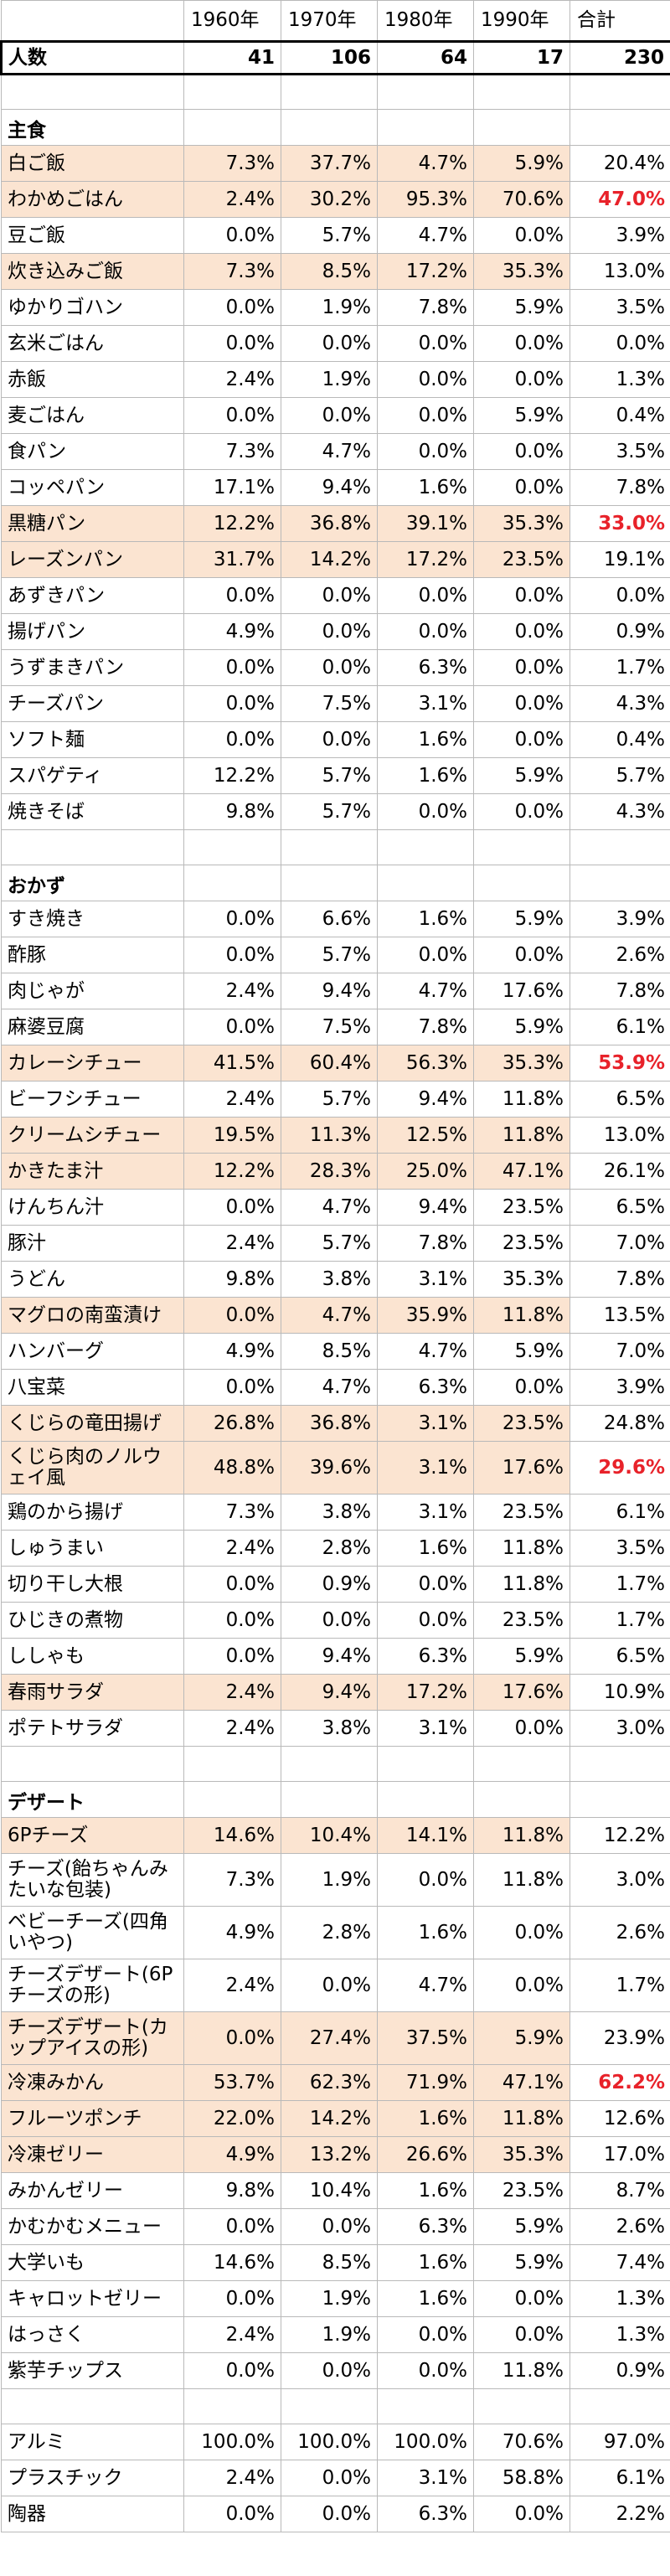 The height and width of the screenshot is (2576, 670). Describe the element at coordinates (620, 487) in the screenshot. I see `total-cell: 7.8%` at that location.